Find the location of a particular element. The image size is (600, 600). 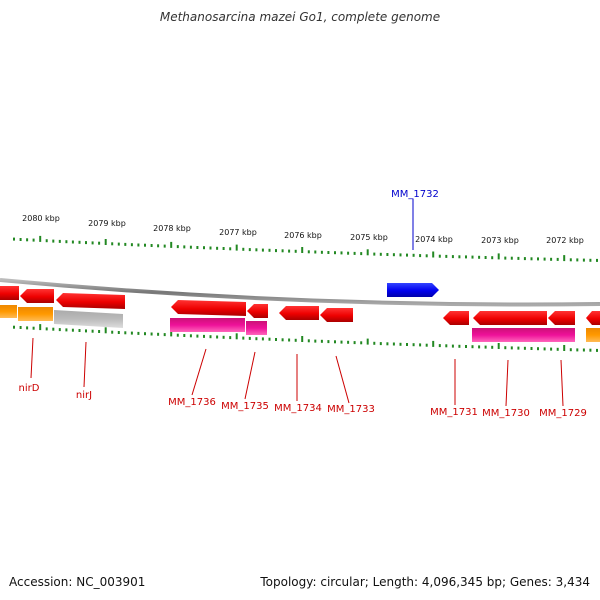

gene-label-nird: nirD is located at coordinates (29, 388).